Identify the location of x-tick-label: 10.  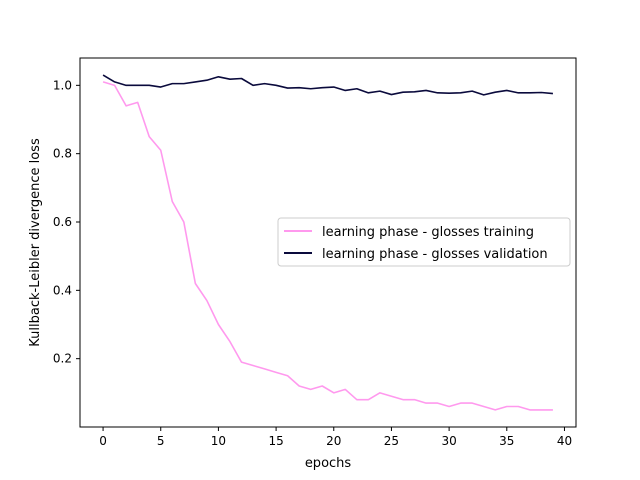
(218, 441).